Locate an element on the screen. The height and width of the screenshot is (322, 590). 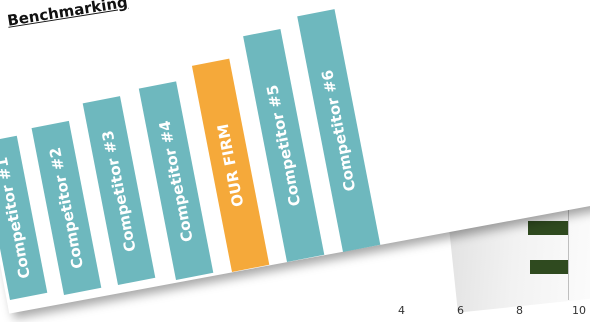
background-chart-tick: 10 is located at coordinates (579, 310).